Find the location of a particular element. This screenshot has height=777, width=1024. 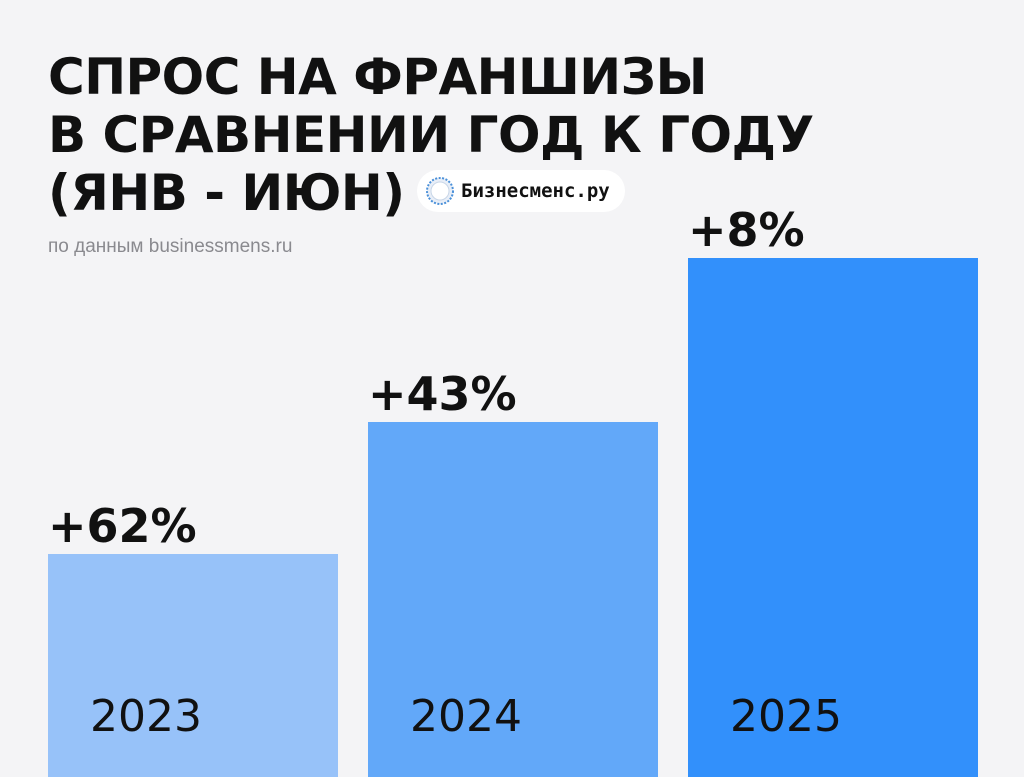

value-label-2024: +43% is located at coordinates (442, 394).